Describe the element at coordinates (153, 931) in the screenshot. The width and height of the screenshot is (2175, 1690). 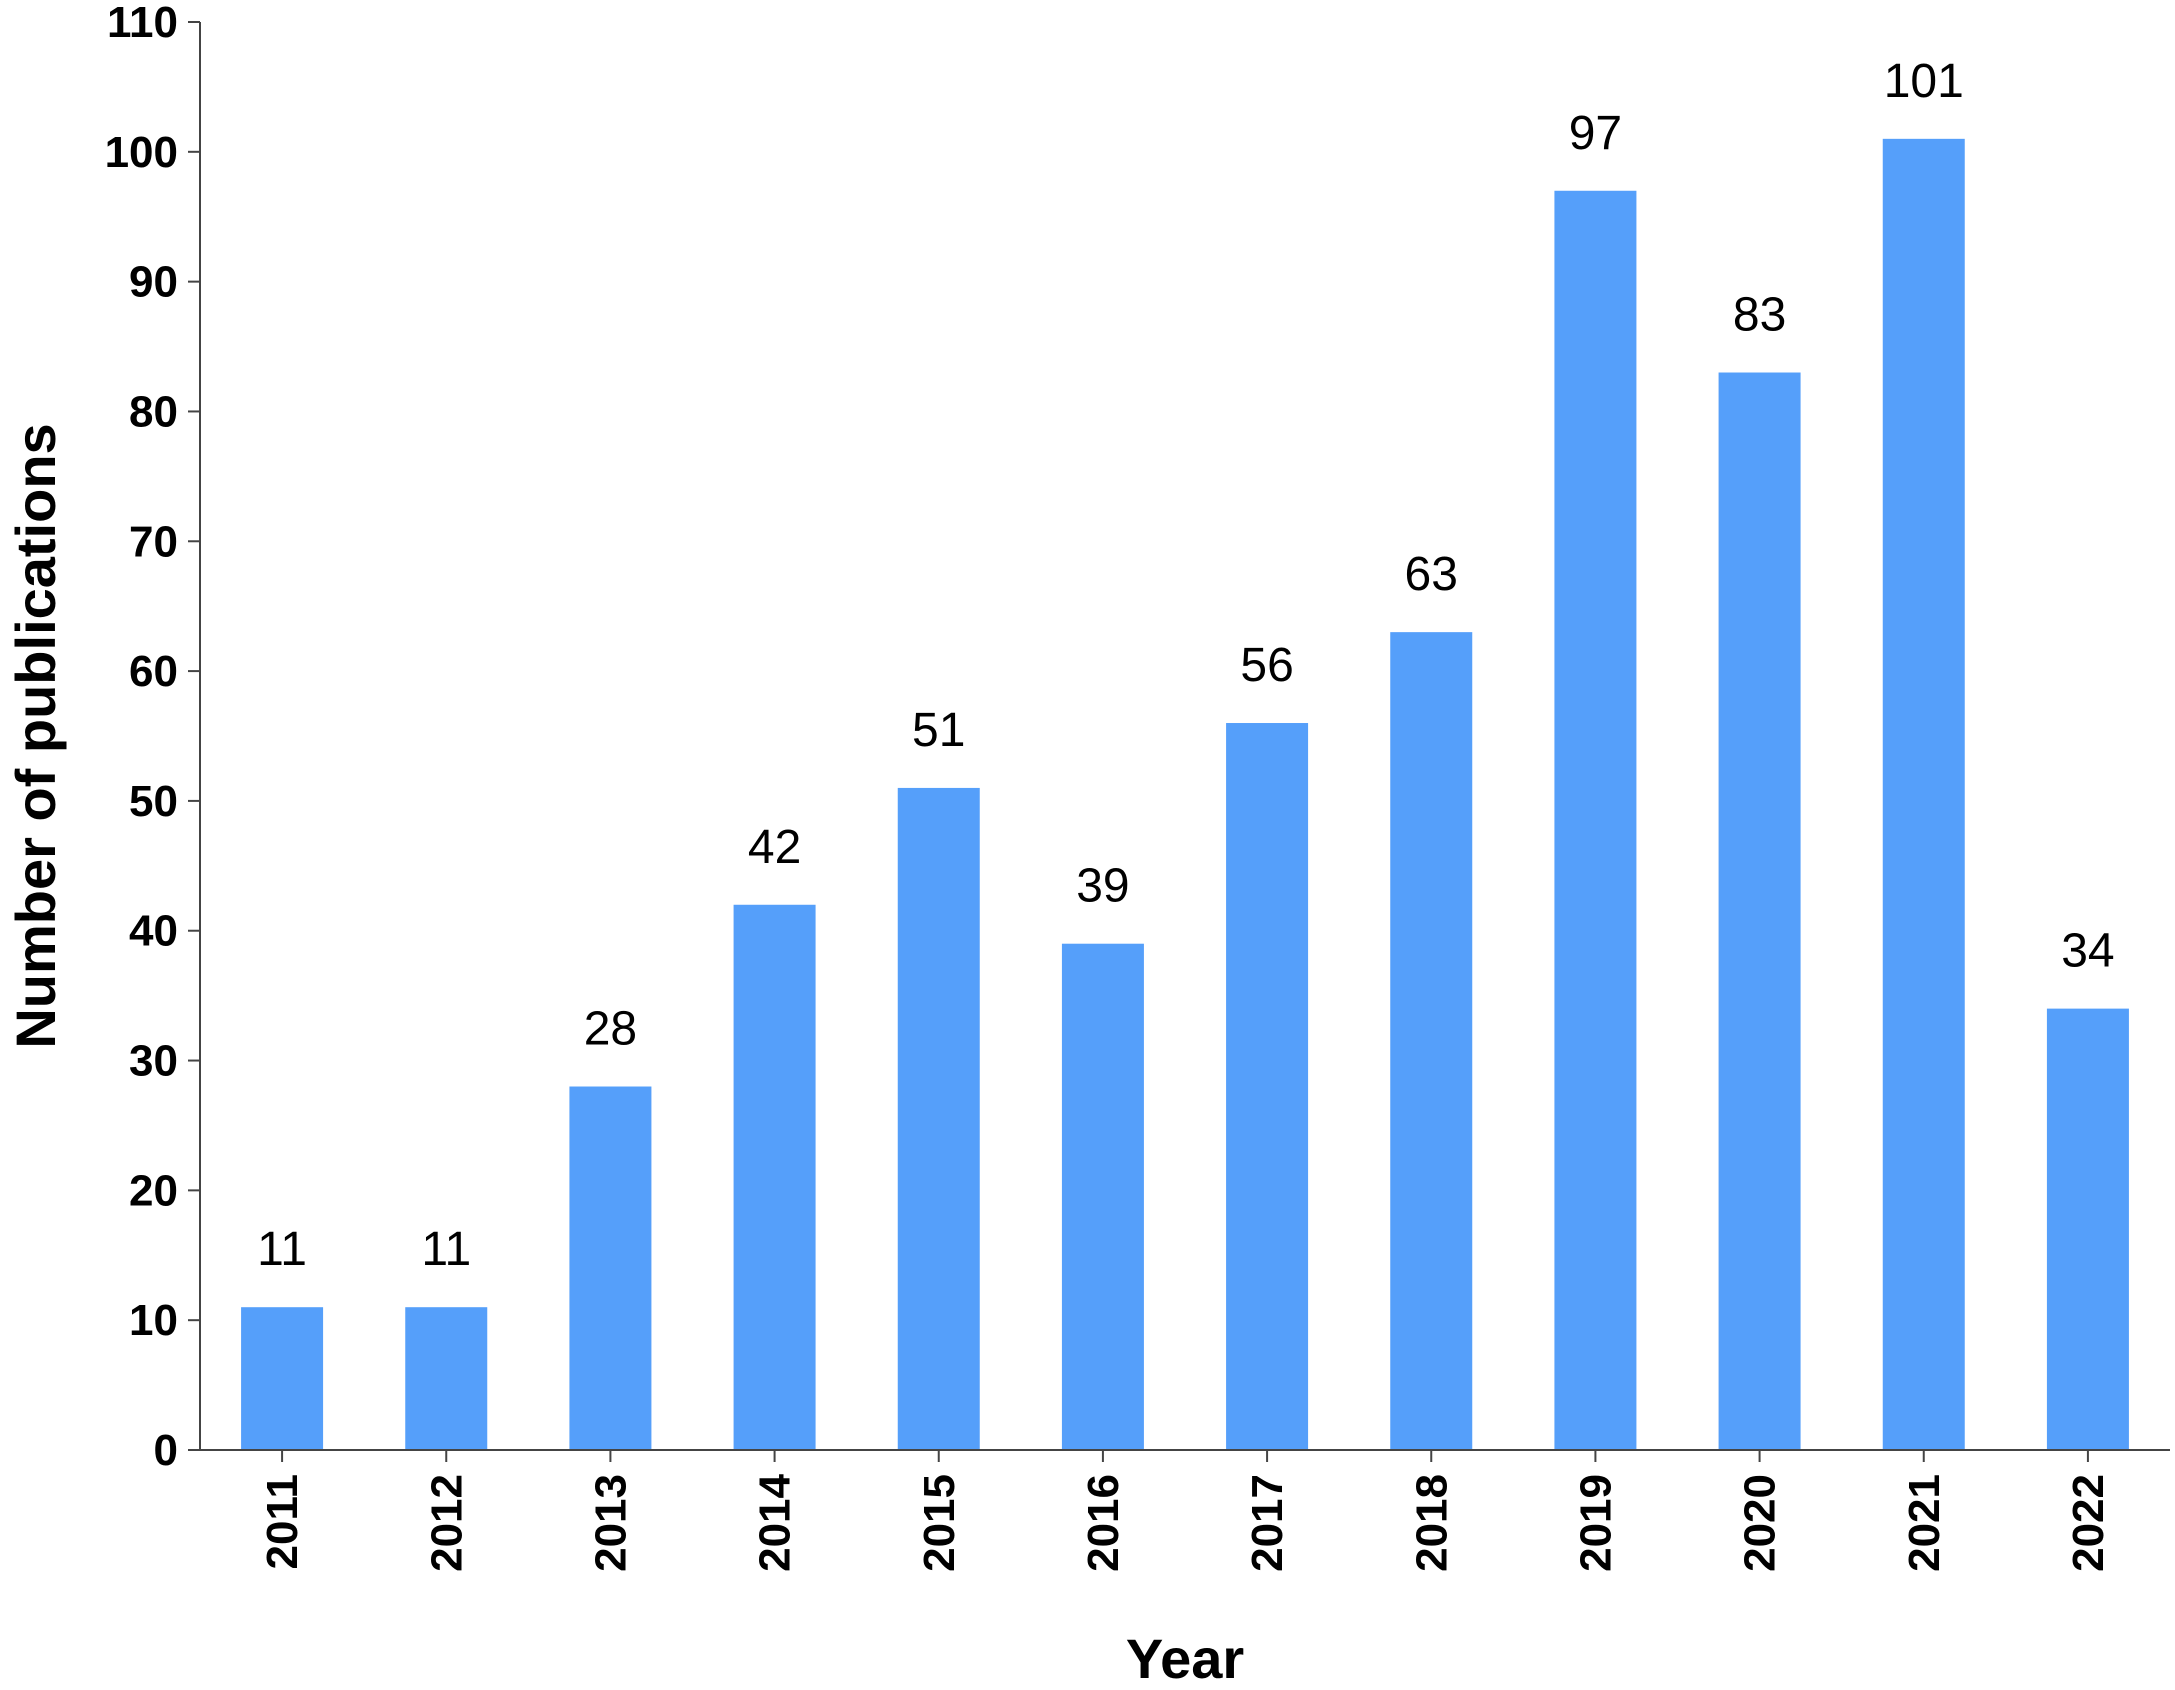
I see `y-tick-label: 40` at that location.